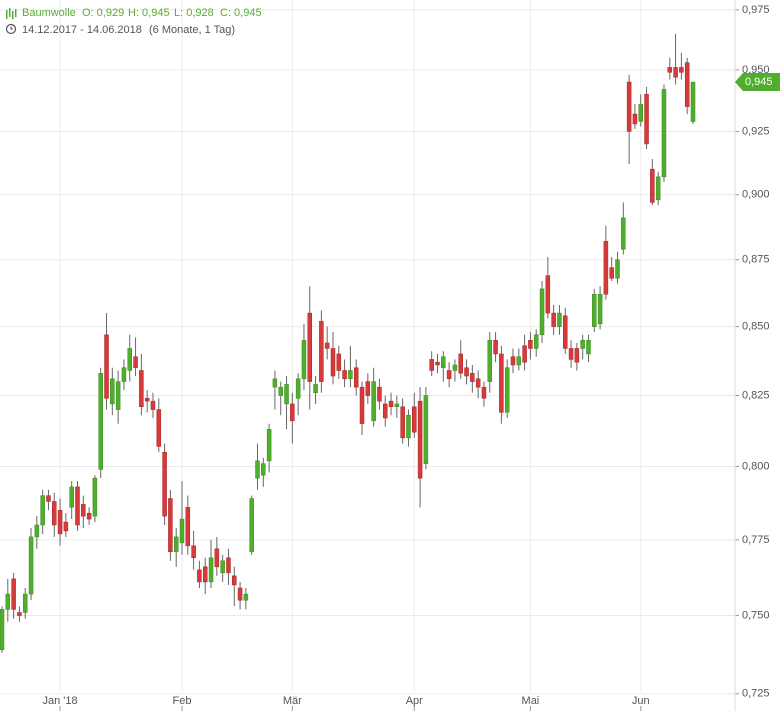  I want to click on y-tick-label: 0,900, so click(756, 195).